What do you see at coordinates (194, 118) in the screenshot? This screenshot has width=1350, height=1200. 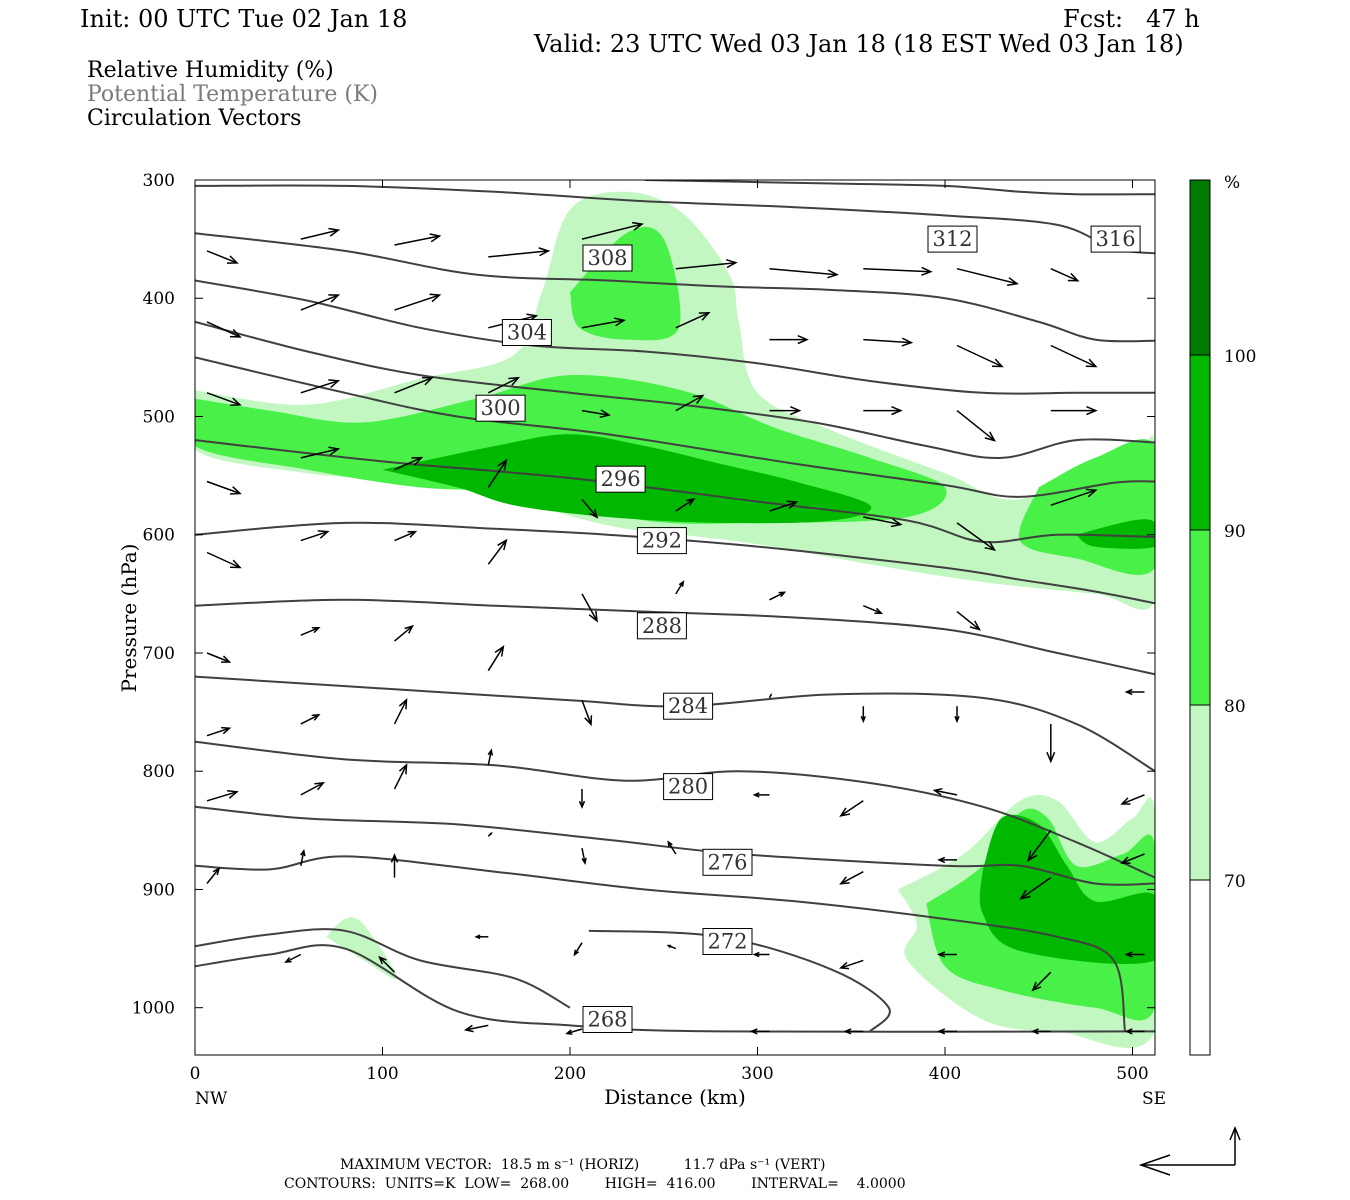 I see `legend-circulation-vectors: Circulation Vectors` at bounding box center [194, 118].